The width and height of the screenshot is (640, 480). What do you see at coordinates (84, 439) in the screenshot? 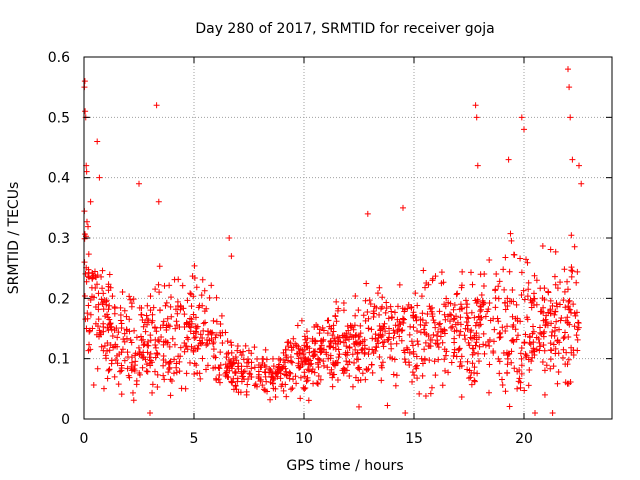
I see `x-tick-label: 0` at bounding box center [84, 439].